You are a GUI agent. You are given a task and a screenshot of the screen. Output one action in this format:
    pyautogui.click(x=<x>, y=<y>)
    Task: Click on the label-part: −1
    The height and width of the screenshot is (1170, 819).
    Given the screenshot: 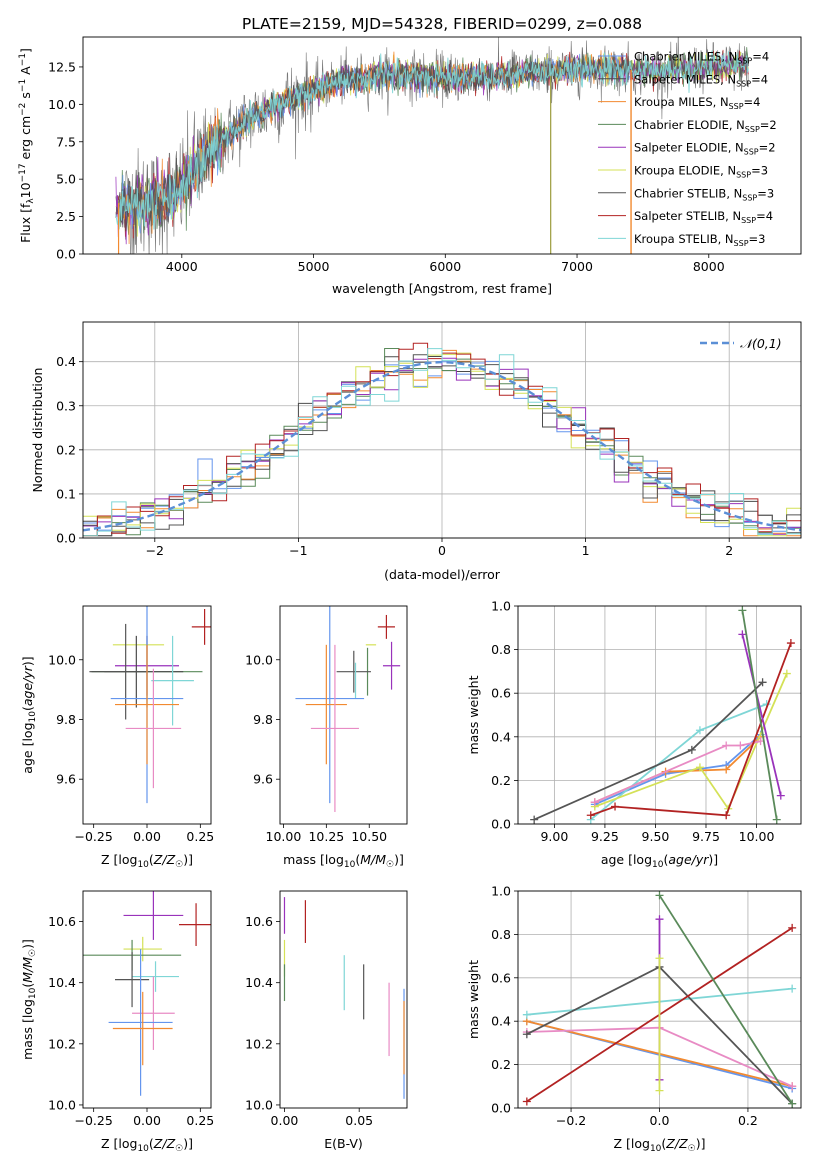 What is the action you would take?
    pyautogui.click(x=23, y=85)
    